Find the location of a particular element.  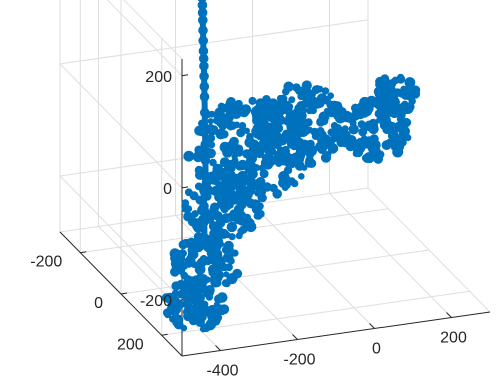

y-tick-label: -200 is located at coordinates (46, 262).